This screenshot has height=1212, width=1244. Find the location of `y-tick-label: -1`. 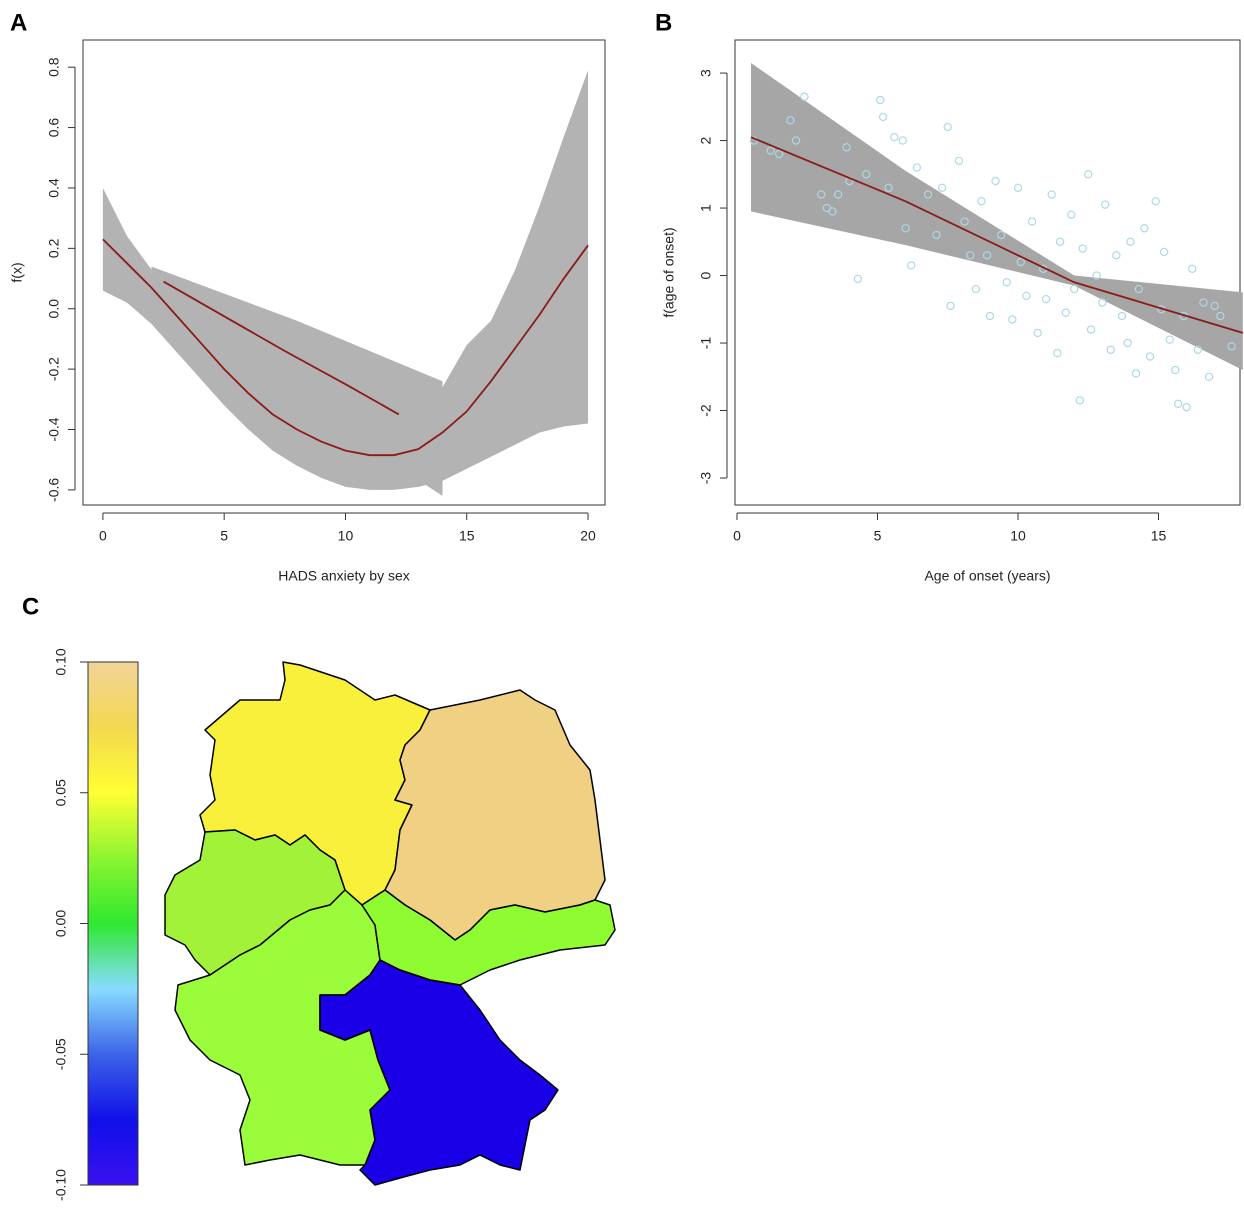

y-tick-label: -1 is located at coordinates (706, 343).